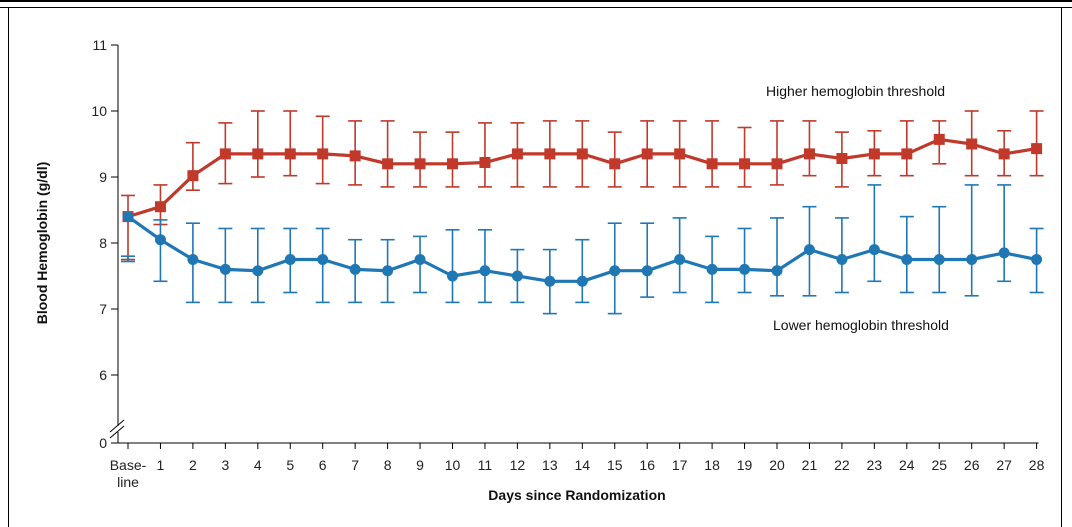 This screenshot has width=1072, height=527. What do you see at coordinates (290, 465) in the screenshot?
I see `x-tick-label: 5` at bounding box center [290, 465].